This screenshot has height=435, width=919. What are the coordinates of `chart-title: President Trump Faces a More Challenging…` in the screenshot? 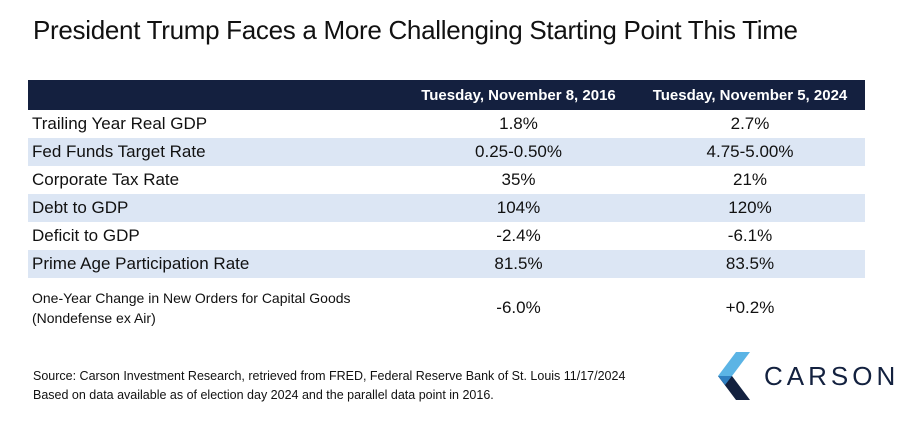 It's located at (415, 30).